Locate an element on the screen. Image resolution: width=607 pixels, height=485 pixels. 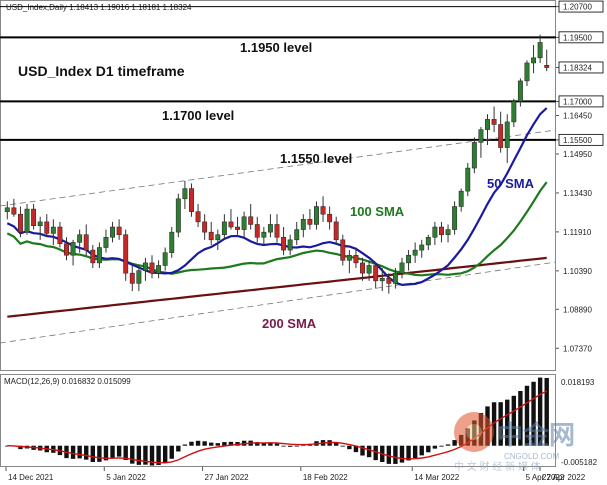
price-tick-label: 1.11910 is located at coordinates (577, 232).